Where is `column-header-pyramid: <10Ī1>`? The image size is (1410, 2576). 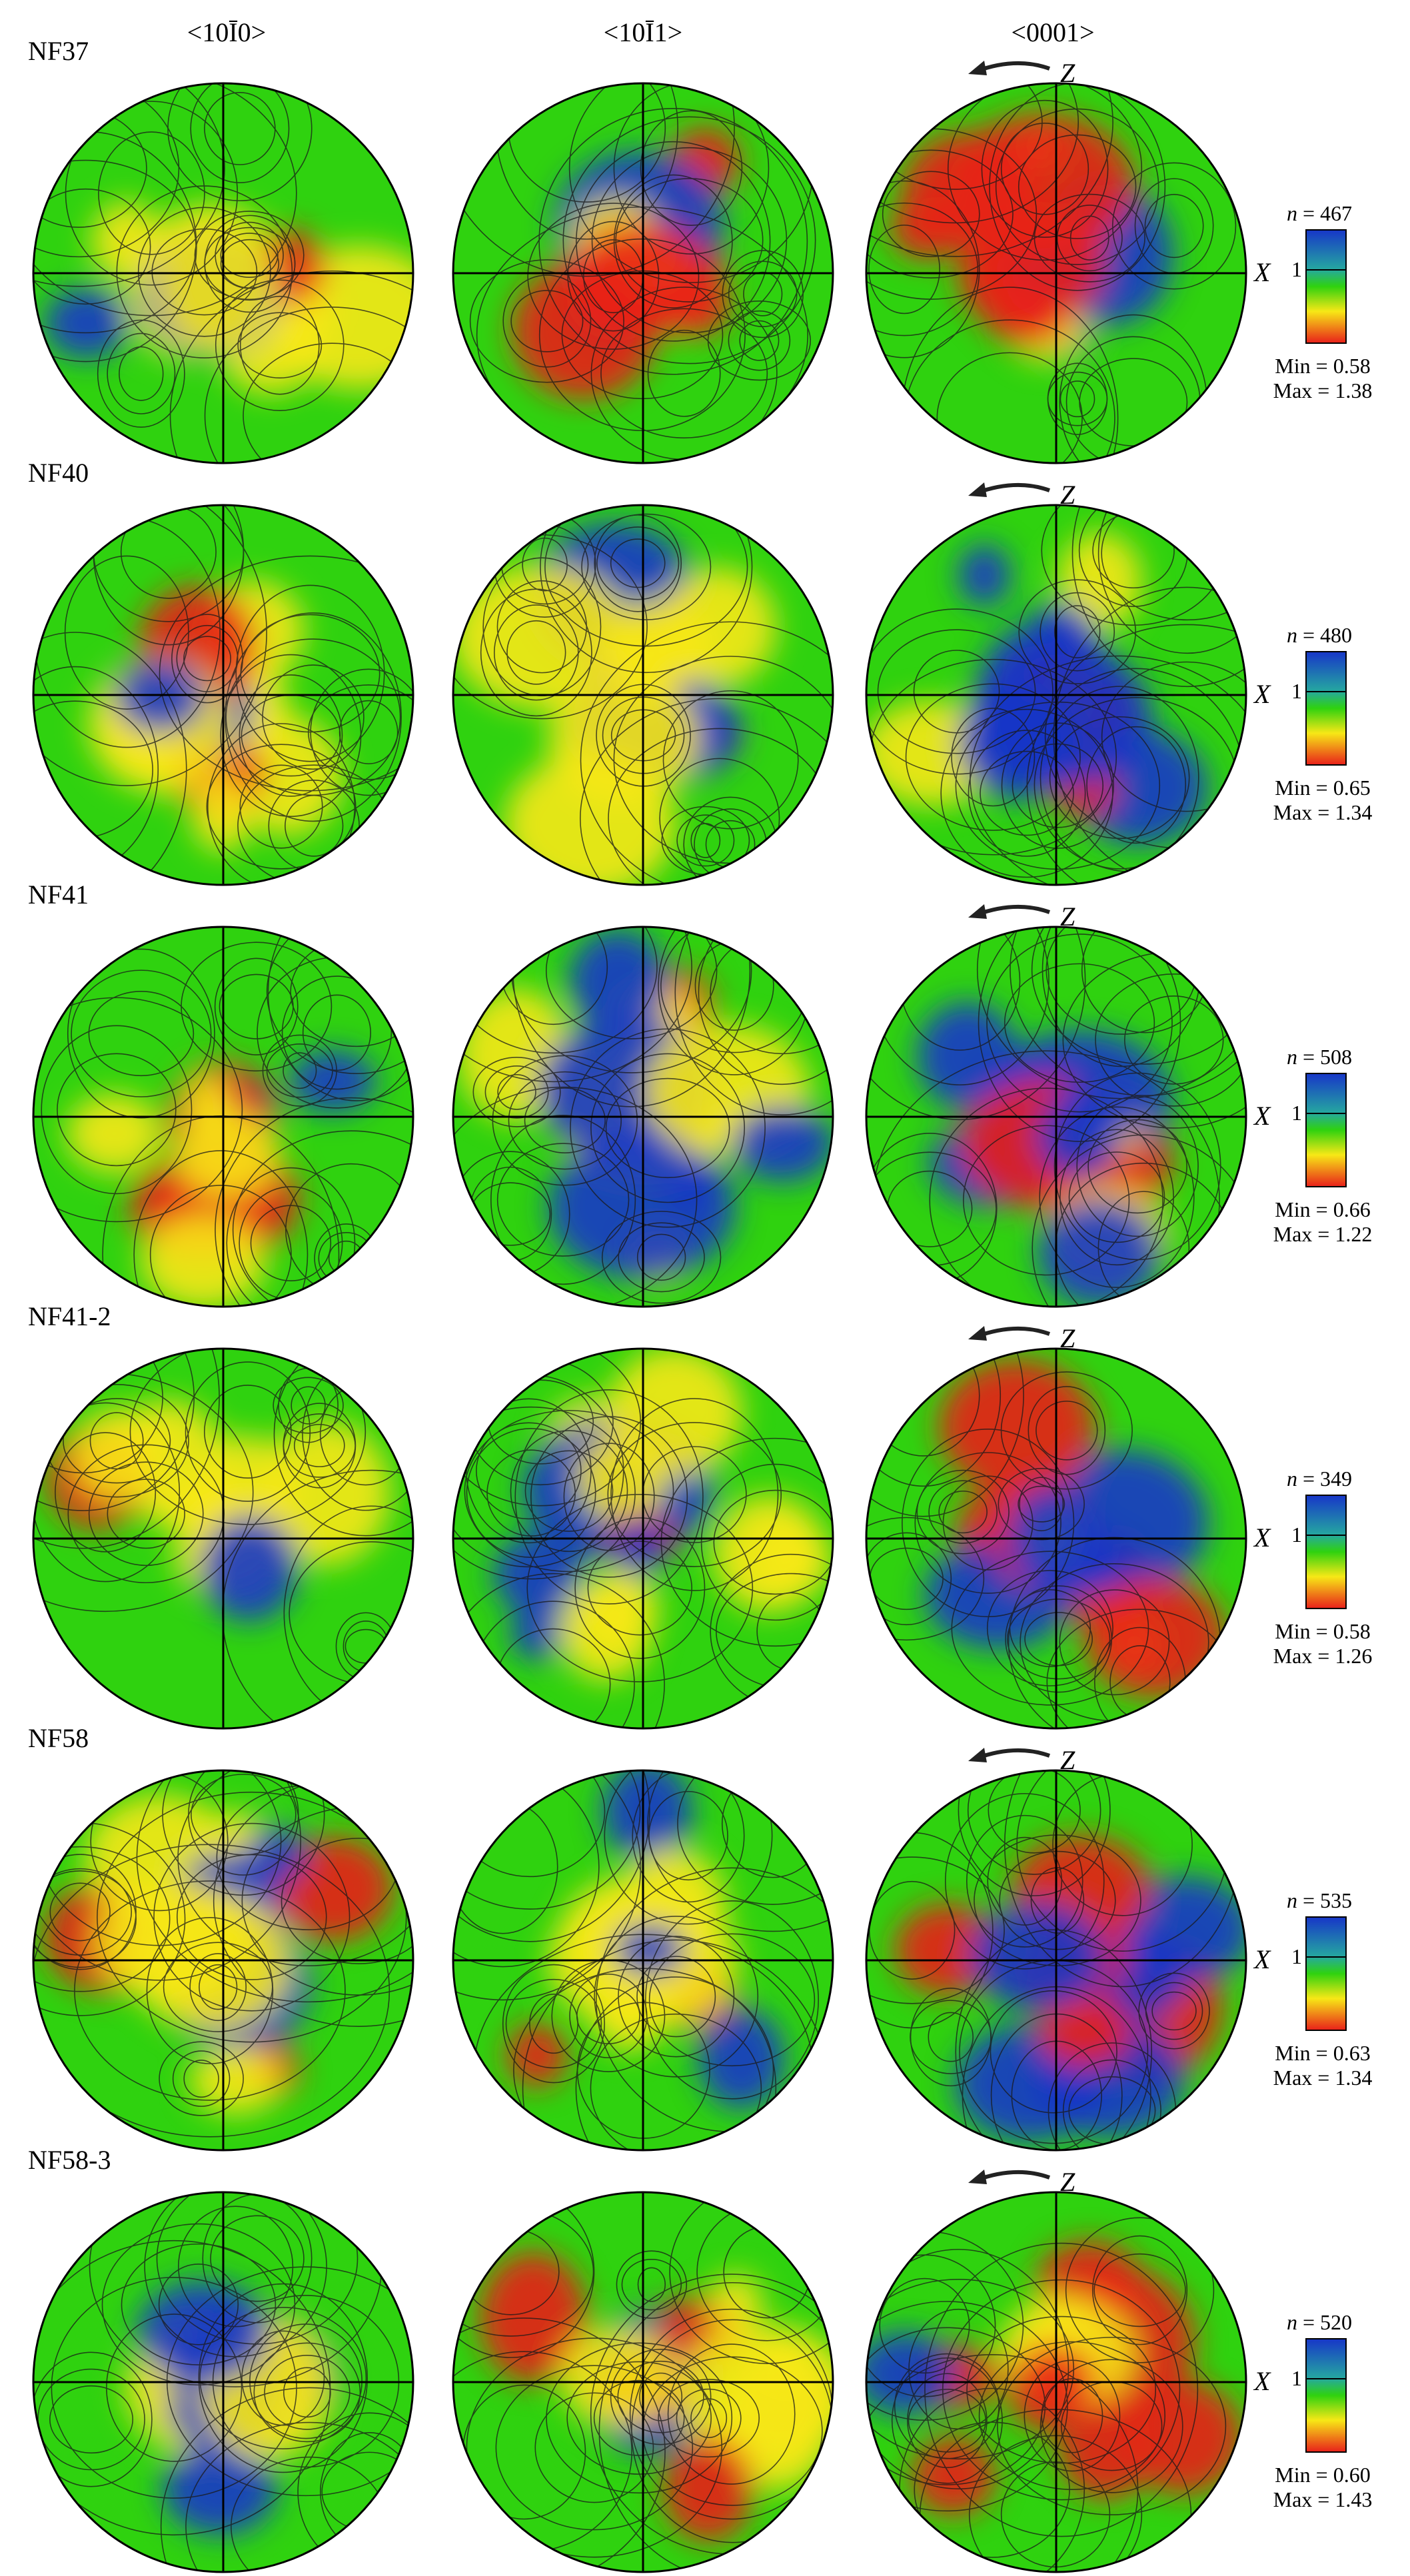 column-header-pyramid: <10Ī1> is located at coordinates (643, 32).